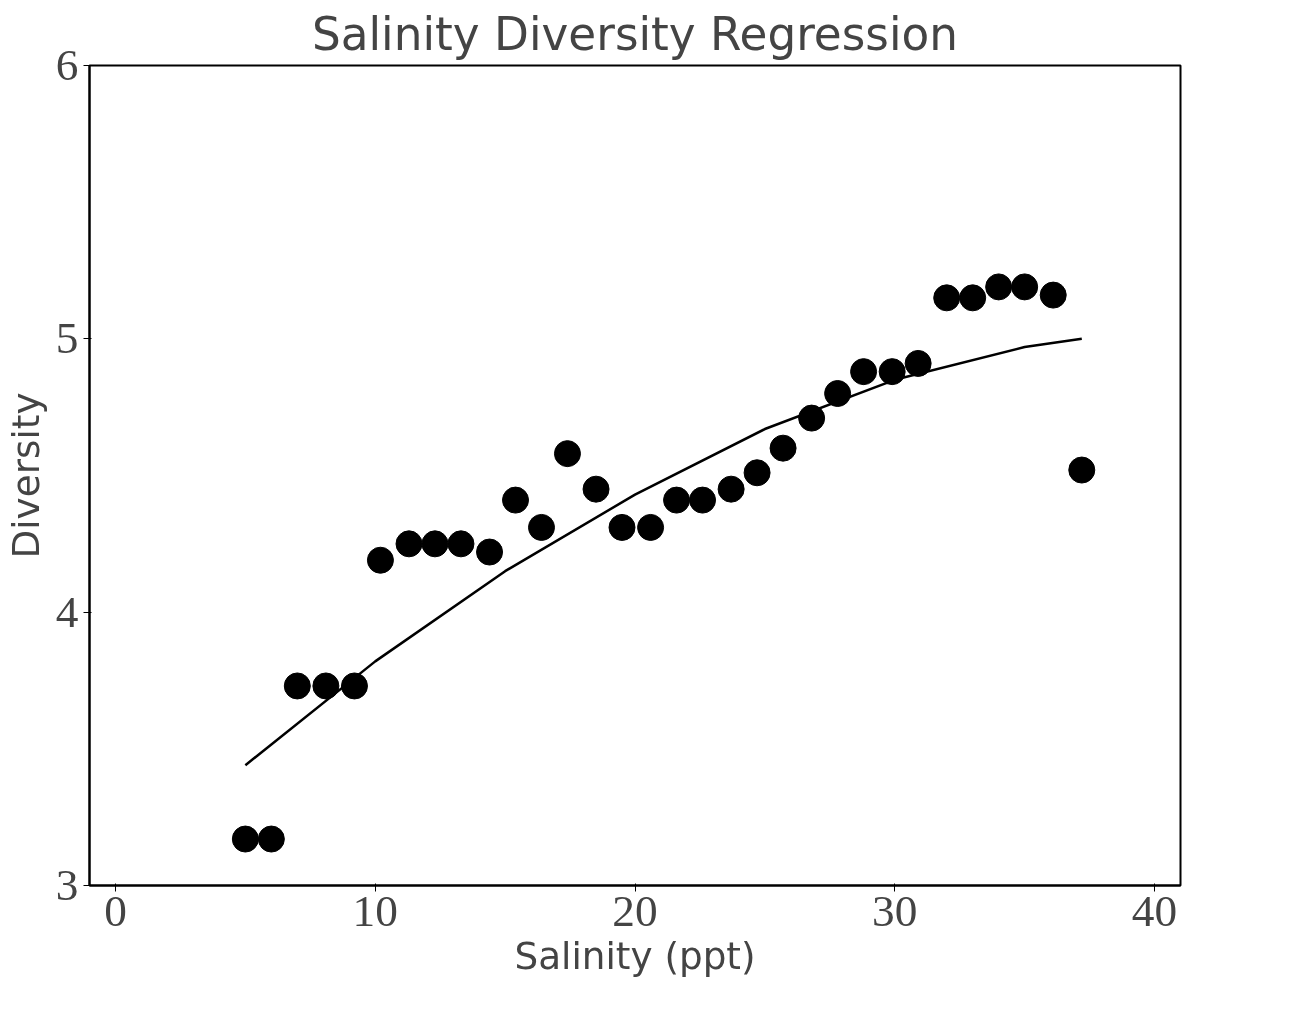 This screenshot has height=1014, width=1309. I want to click on x-tick-label: 40, so click(1154, 910).